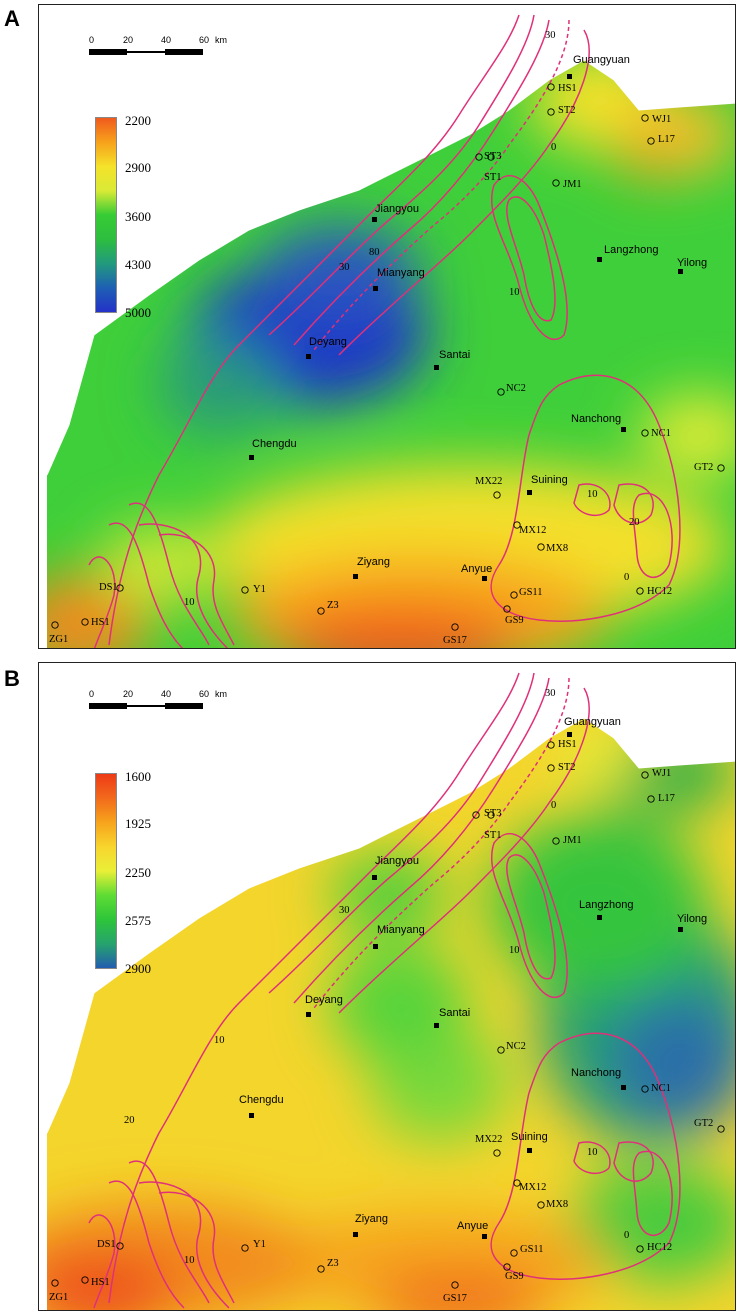  I want to click on legend-label: 5000, so click(138, 312).